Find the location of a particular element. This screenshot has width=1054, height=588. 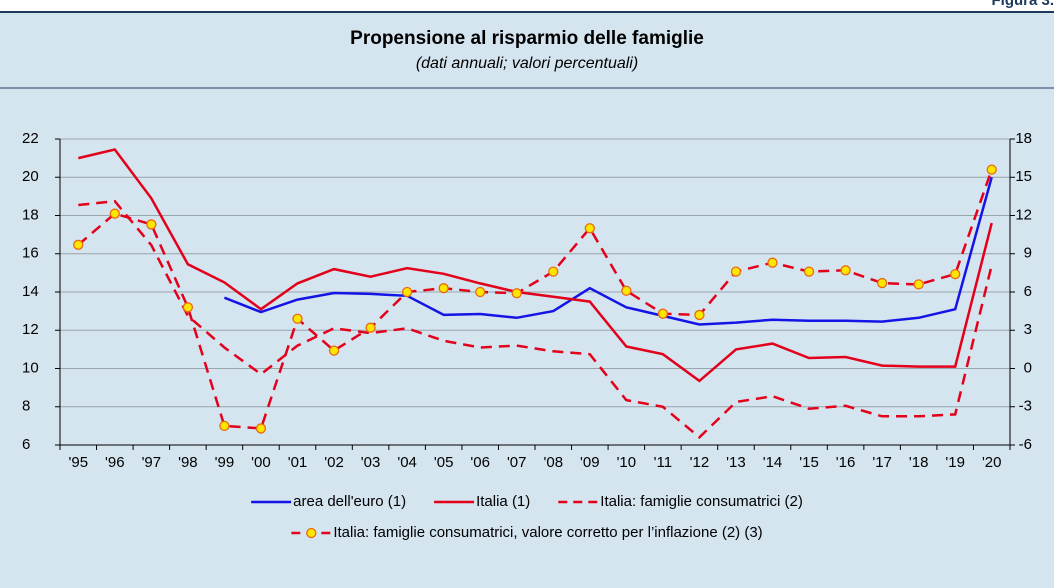

legend-marker is located at coordinates (311, 533).